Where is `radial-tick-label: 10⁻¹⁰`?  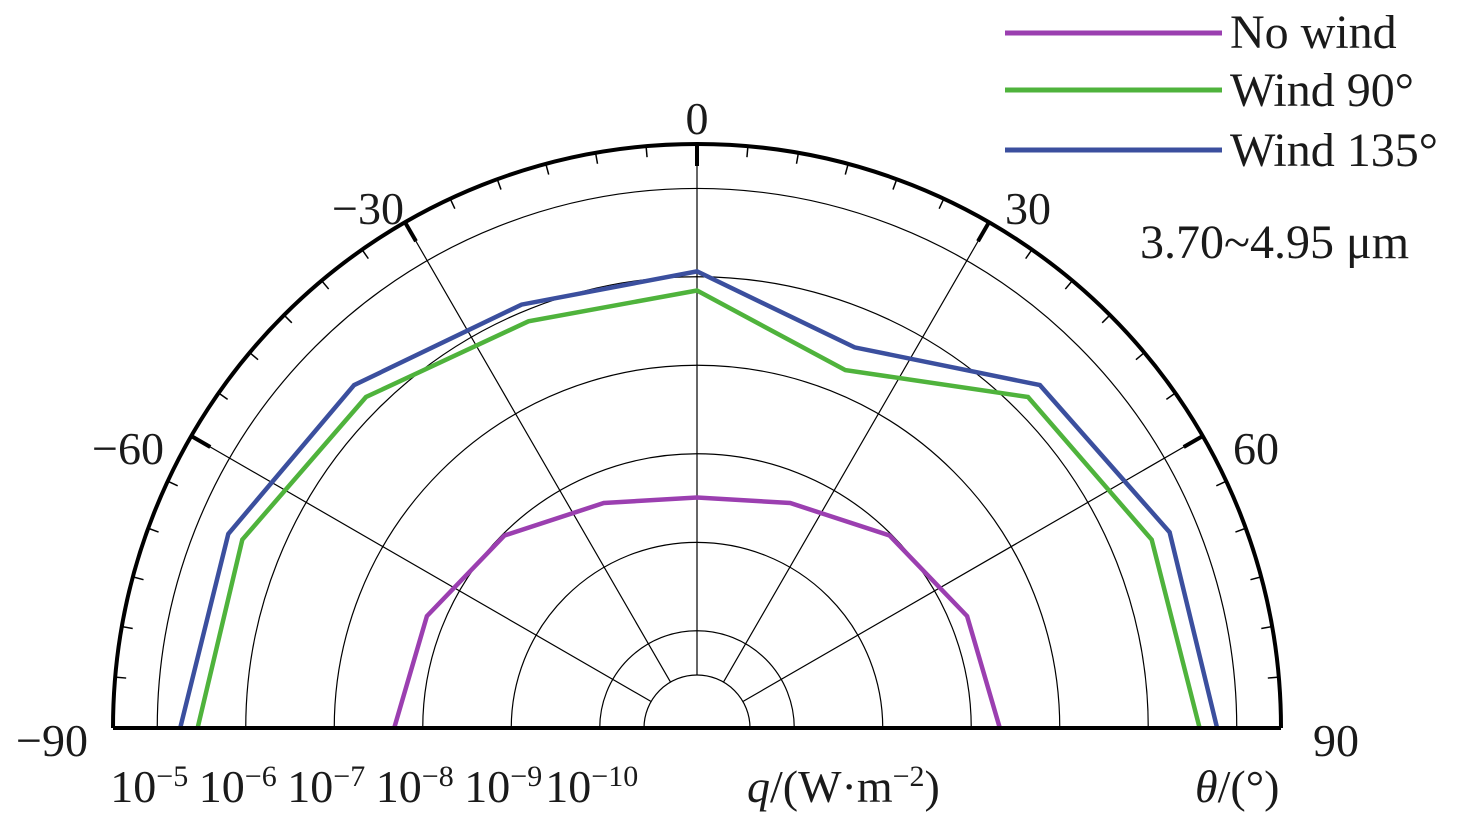 radial-tick-label: 10⁻¹⁰ is located at coordinates (591, 786).